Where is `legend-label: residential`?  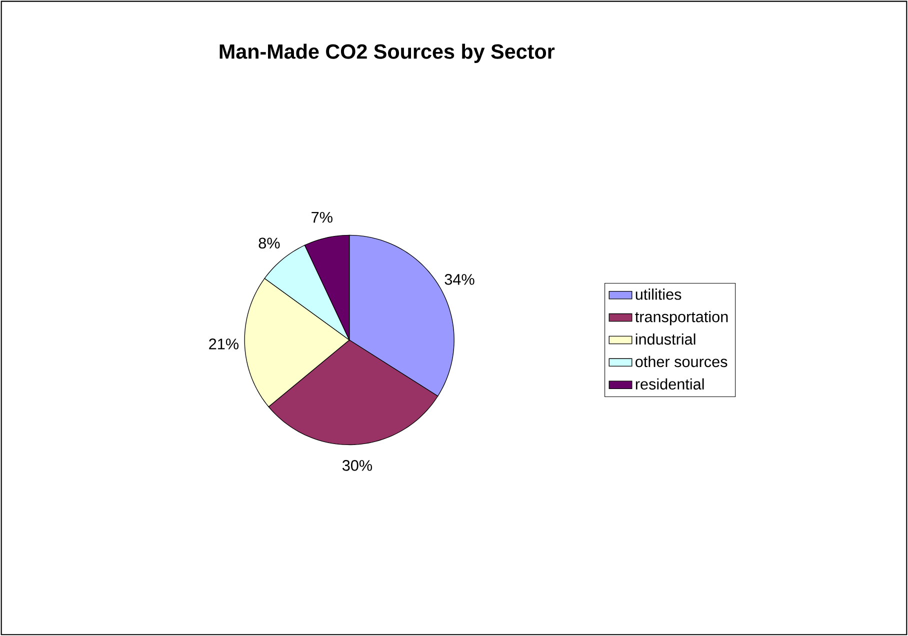
legend-label: residential is located at coordinates (670, 384).